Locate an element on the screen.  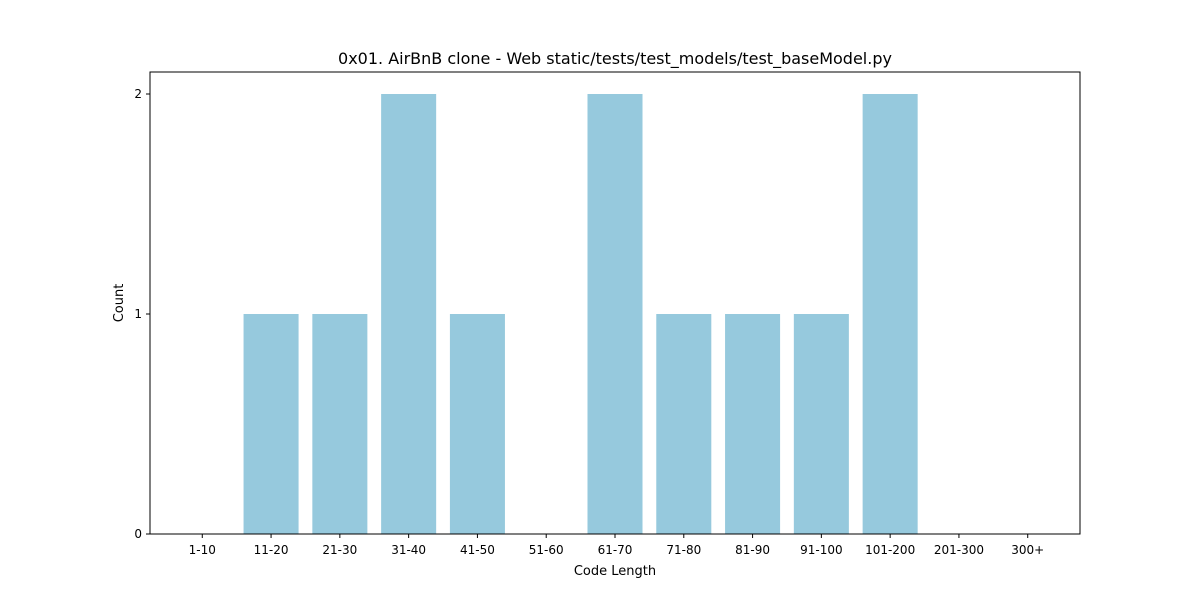
x-tick-label: 101-200 is located at coordinates (890, 550).